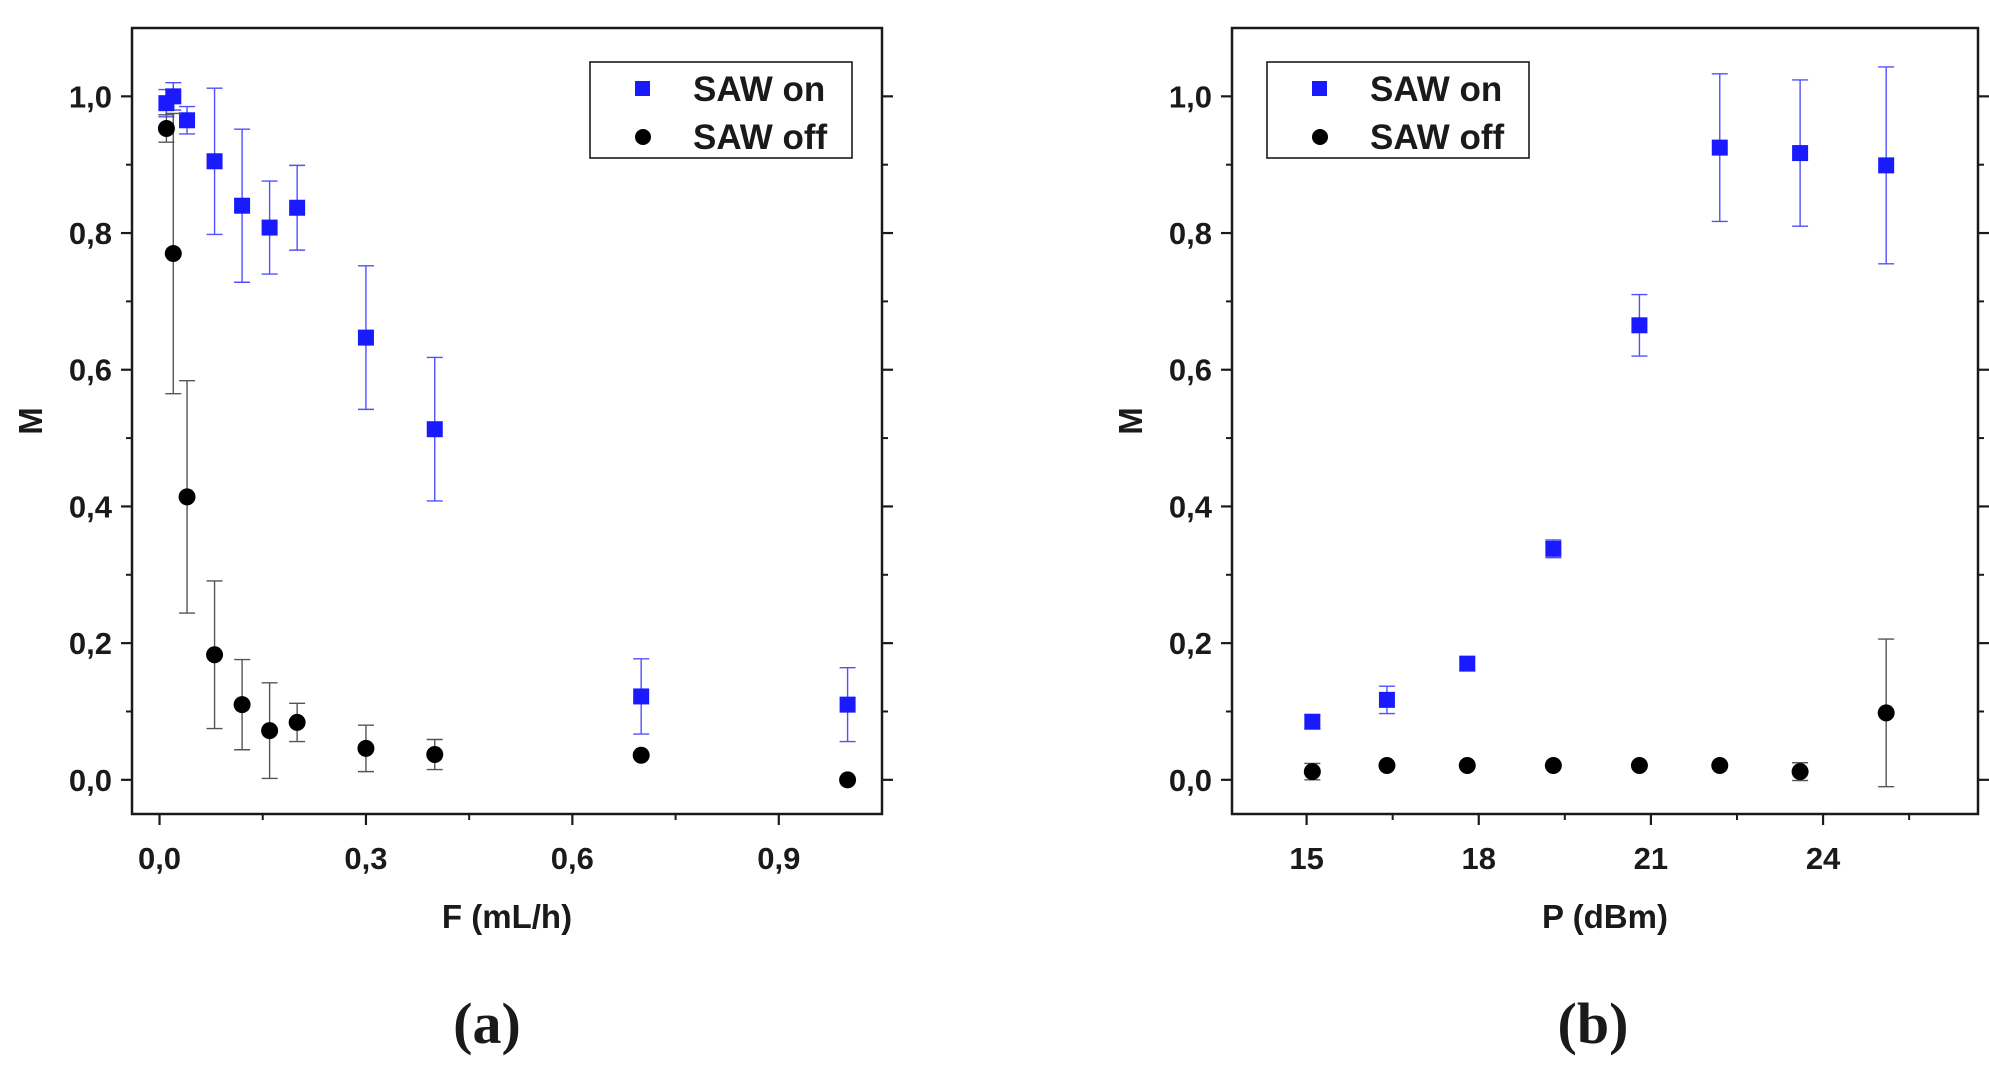  I want to click on panel-a-y-tick-label: 0,0, so click(90, 780).